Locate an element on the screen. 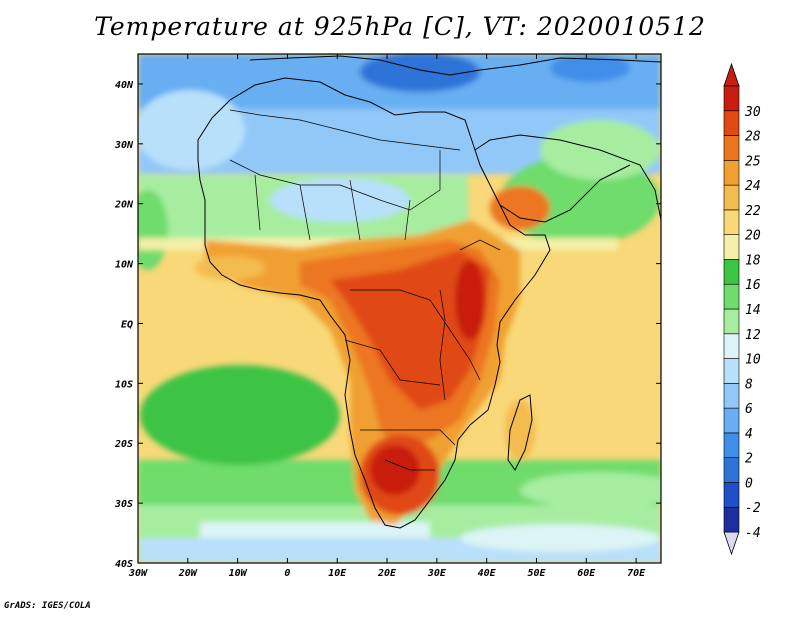 The height and width of the screenshot is (618, 800). field-south-atlantic-cool is located at coordinates (240, 415).